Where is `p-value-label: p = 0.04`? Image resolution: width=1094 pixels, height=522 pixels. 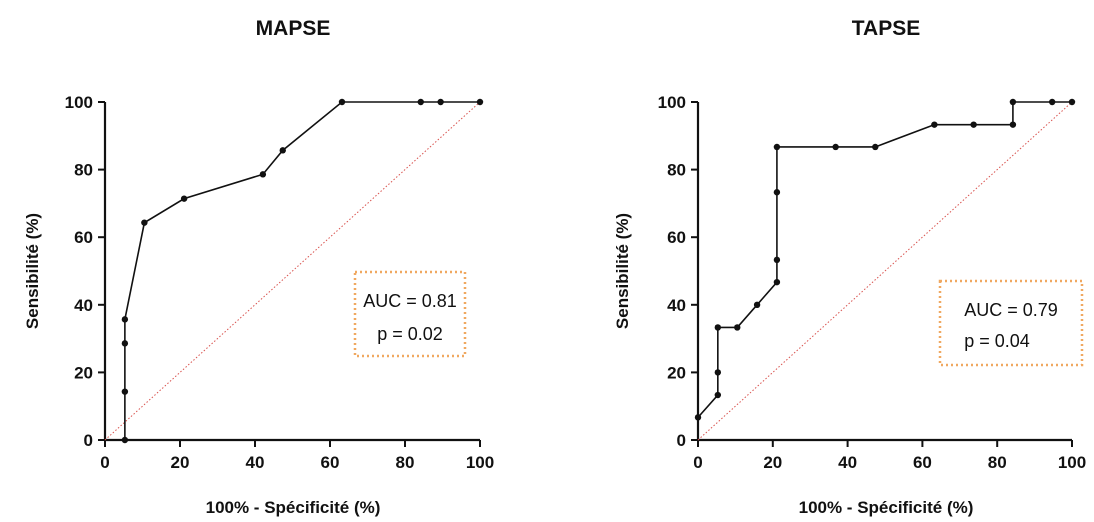
p-value-label: p = 0.04 is located at coordinates (997, 341).